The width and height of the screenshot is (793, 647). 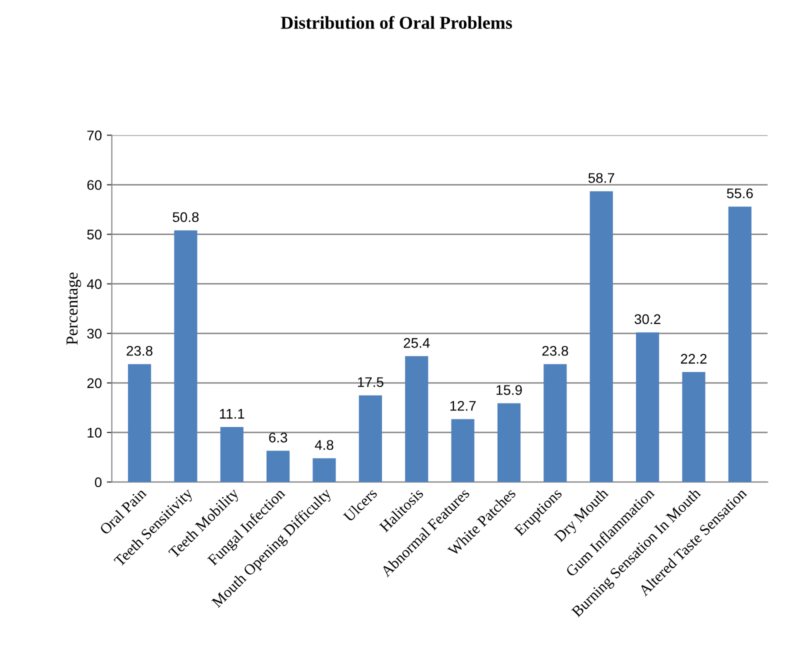 What do you see at coordinates (396, 22) in the screenshot?
I see `chart-title: Distribution of Oral Problems` at bounding box center [396, 22].